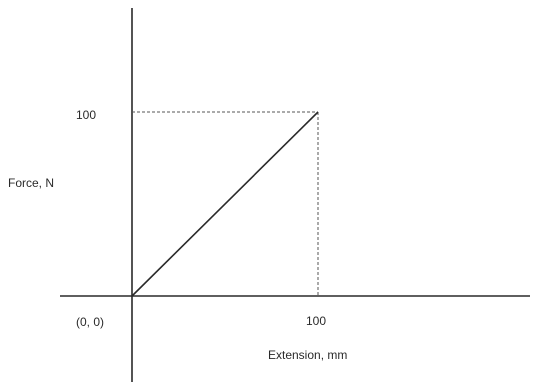  I want to click on y-tick-label-100: 100, so click(86, 115).